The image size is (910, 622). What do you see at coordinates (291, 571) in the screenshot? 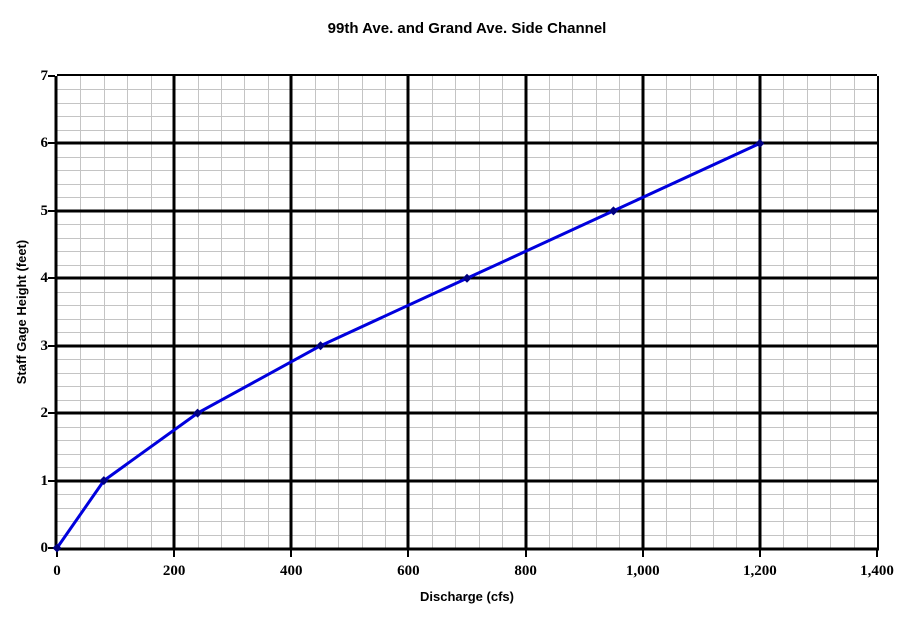
I see `x-tick-label: 400` at bounding box center [291, 571].